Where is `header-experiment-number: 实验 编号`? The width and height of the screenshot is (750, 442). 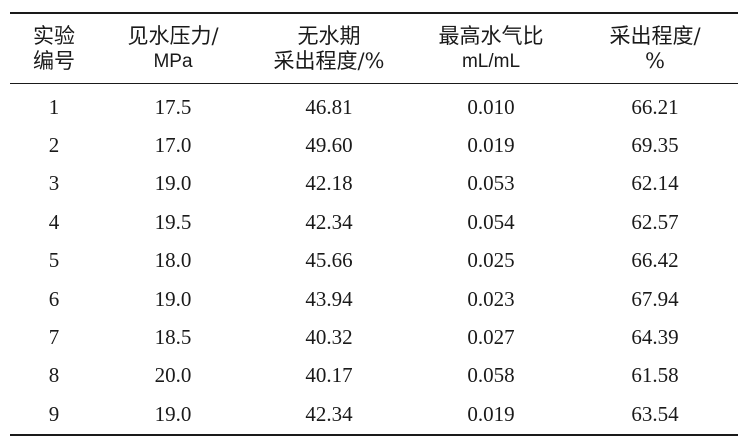
header-experiment-number: 实验 编号 is located at coordinates (54, 48).